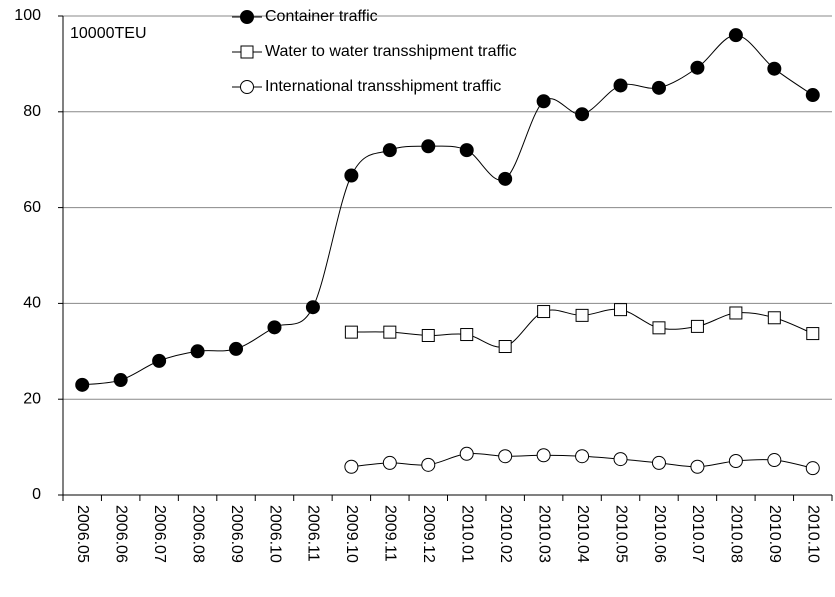  I want to click on legend-label: Container traffic, so click(321, 16).